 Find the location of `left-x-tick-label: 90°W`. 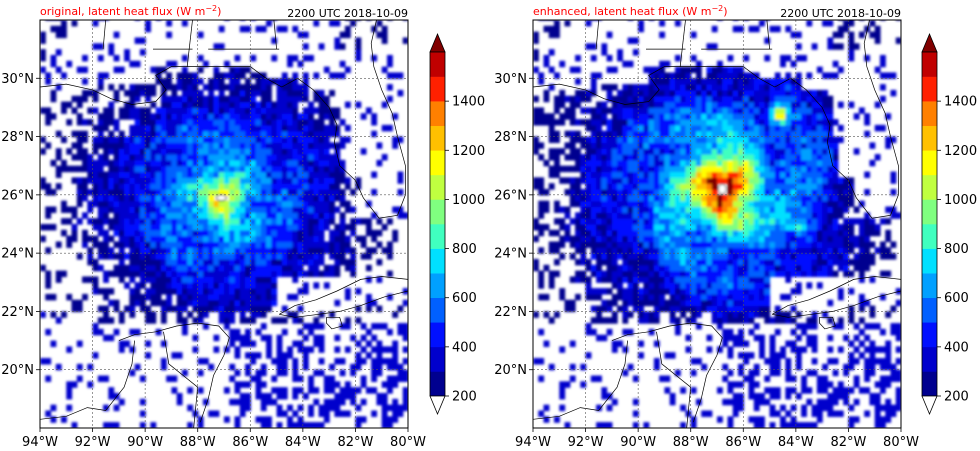

left-x-tick-label: 90°W is located at coordinates (145, 442).